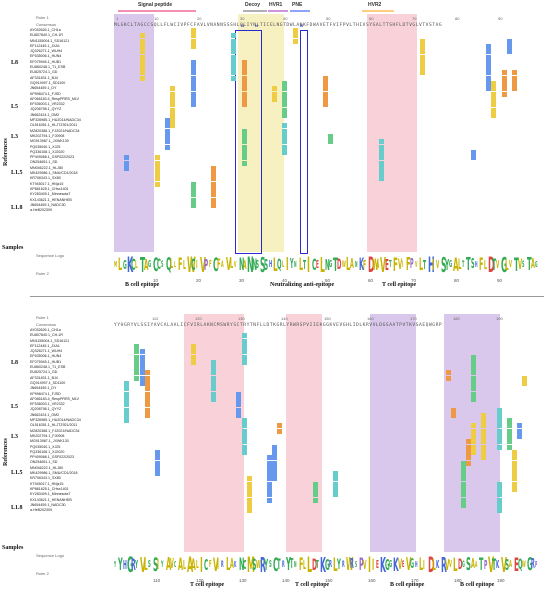 The height and width of the screenshot is (593, 550). What do you see at coordinates (251, 565) in the screenshot?
I see `logo-letter: M` at bounding box center [251, 565].